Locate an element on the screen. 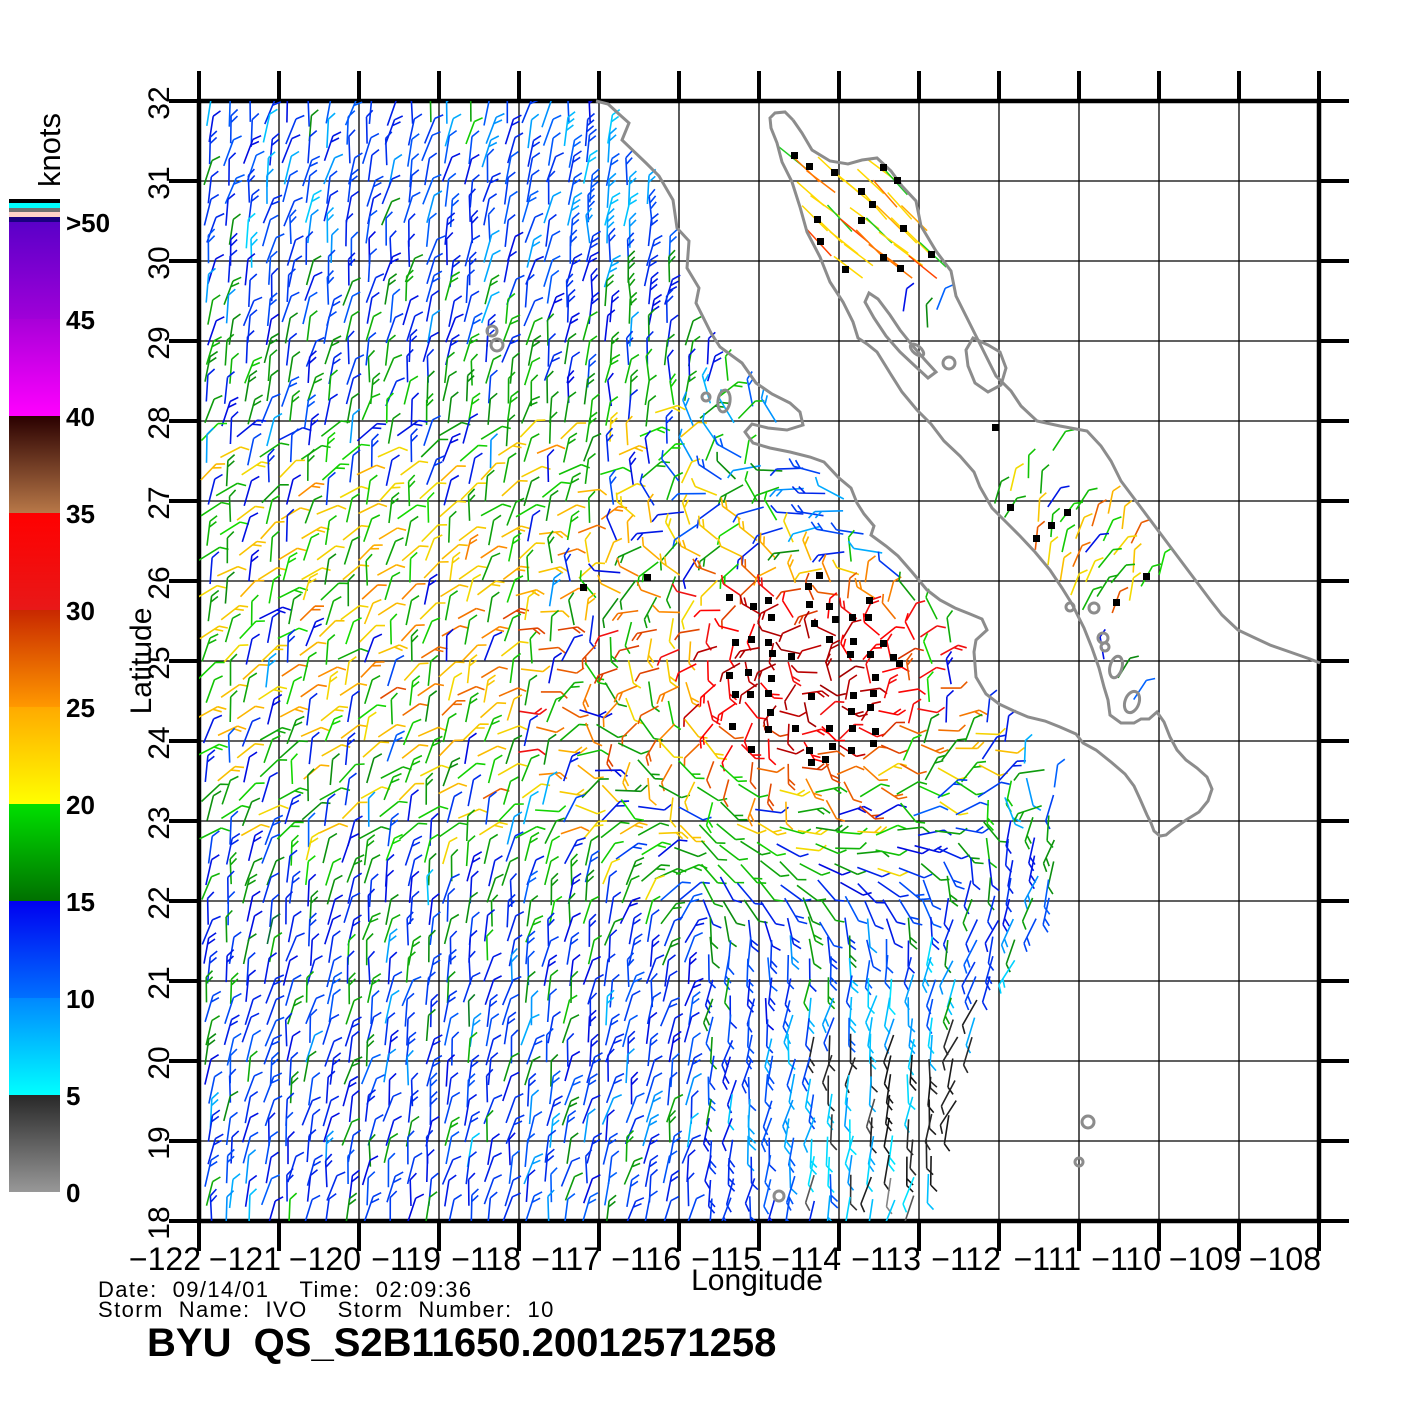 This screenshot has width=1420, height=1405. svg-text: −118 is located at coordinates (486, 1259).